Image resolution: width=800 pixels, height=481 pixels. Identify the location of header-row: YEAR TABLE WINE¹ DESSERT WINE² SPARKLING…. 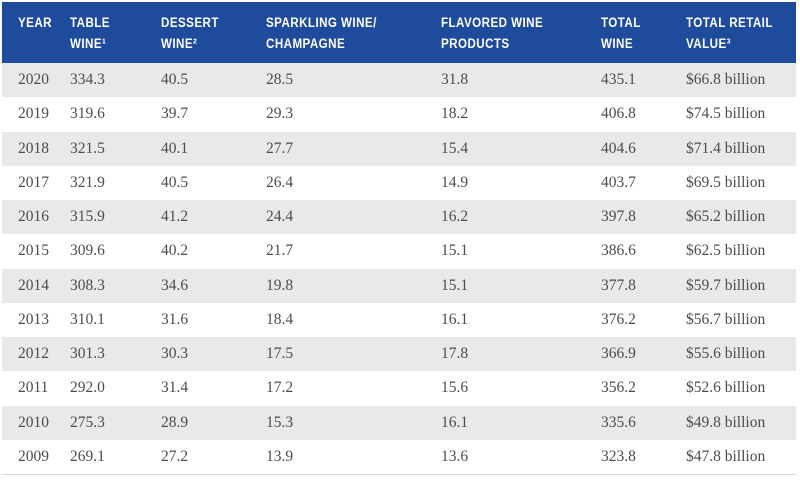
(399, 32).